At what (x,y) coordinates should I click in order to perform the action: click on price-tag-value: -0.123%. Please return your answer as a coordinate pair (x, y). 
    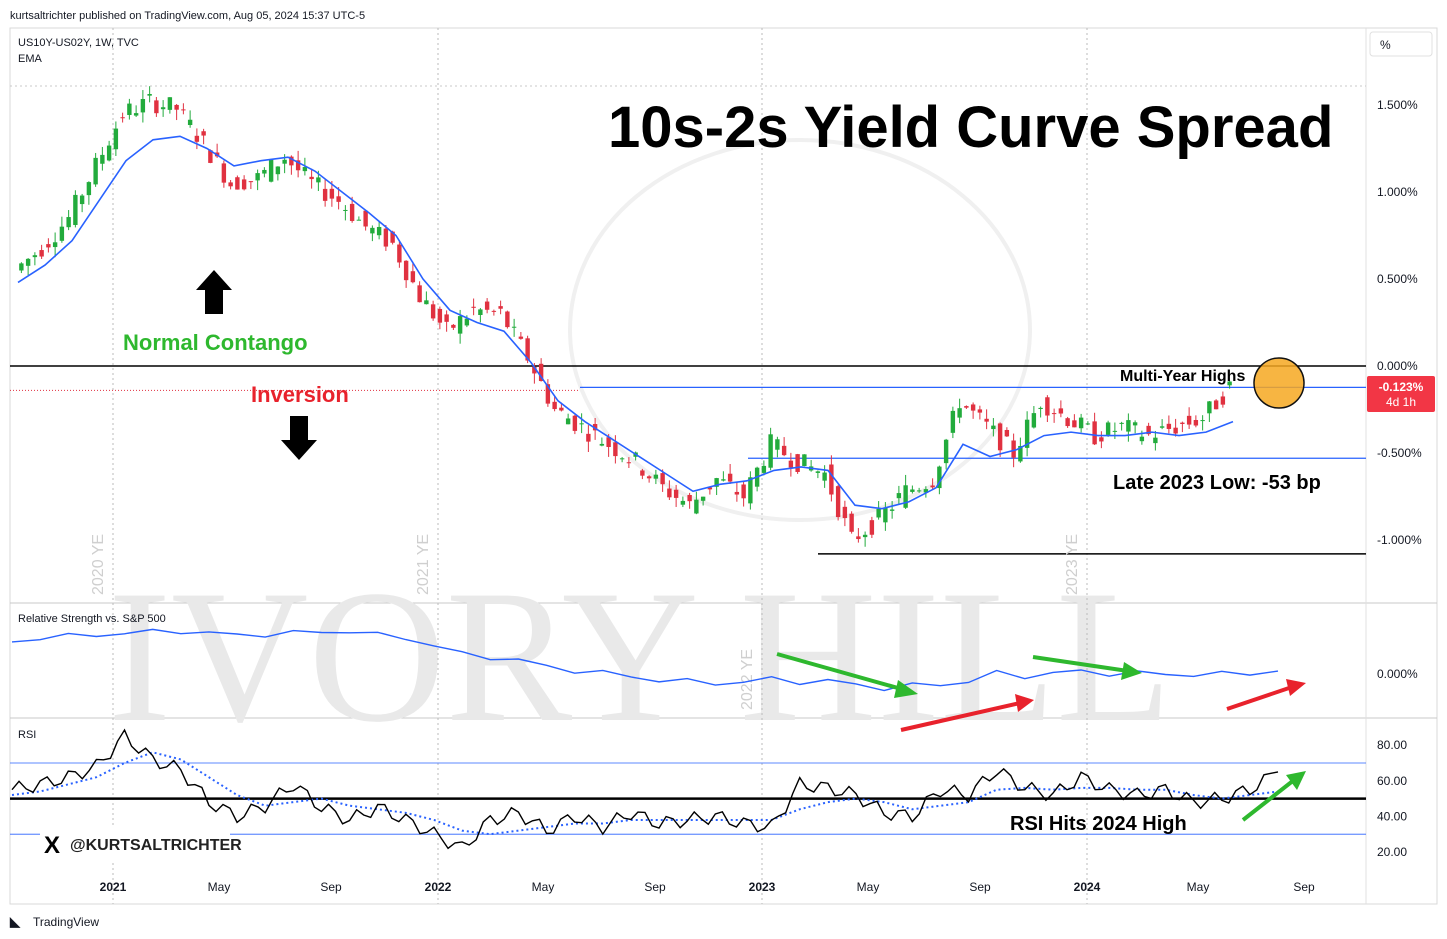
    Looking at the image, I should click on (1401, 387).